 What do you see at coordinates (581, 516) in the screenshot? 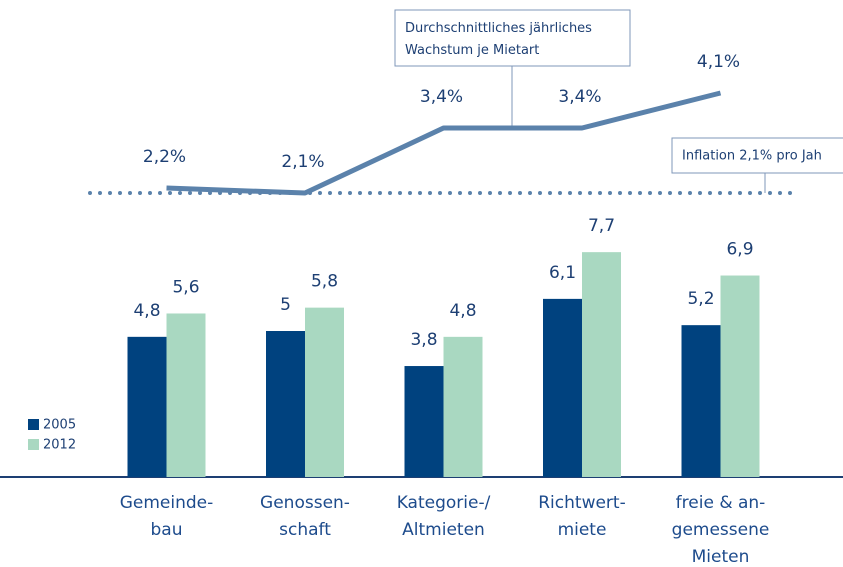
I see `category-label: Richtwert-miete` at bounding box center [581, 516].